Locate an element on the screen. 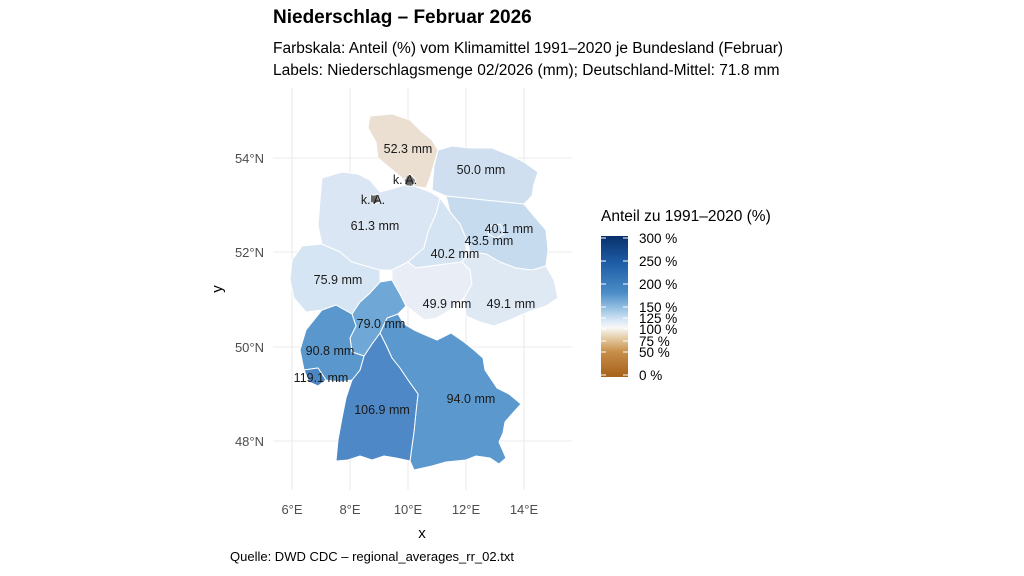 The image size is (1024, 576). x-tick-14e: 14°E is located at coordinates (524, 509).